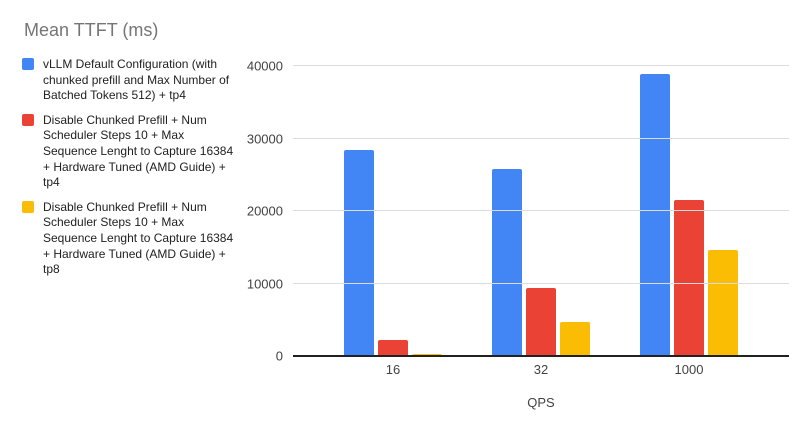  Describe the element at coordinates (264, 66) in the screenshot. I see `y-tick-label-40000: 40000` at that location.